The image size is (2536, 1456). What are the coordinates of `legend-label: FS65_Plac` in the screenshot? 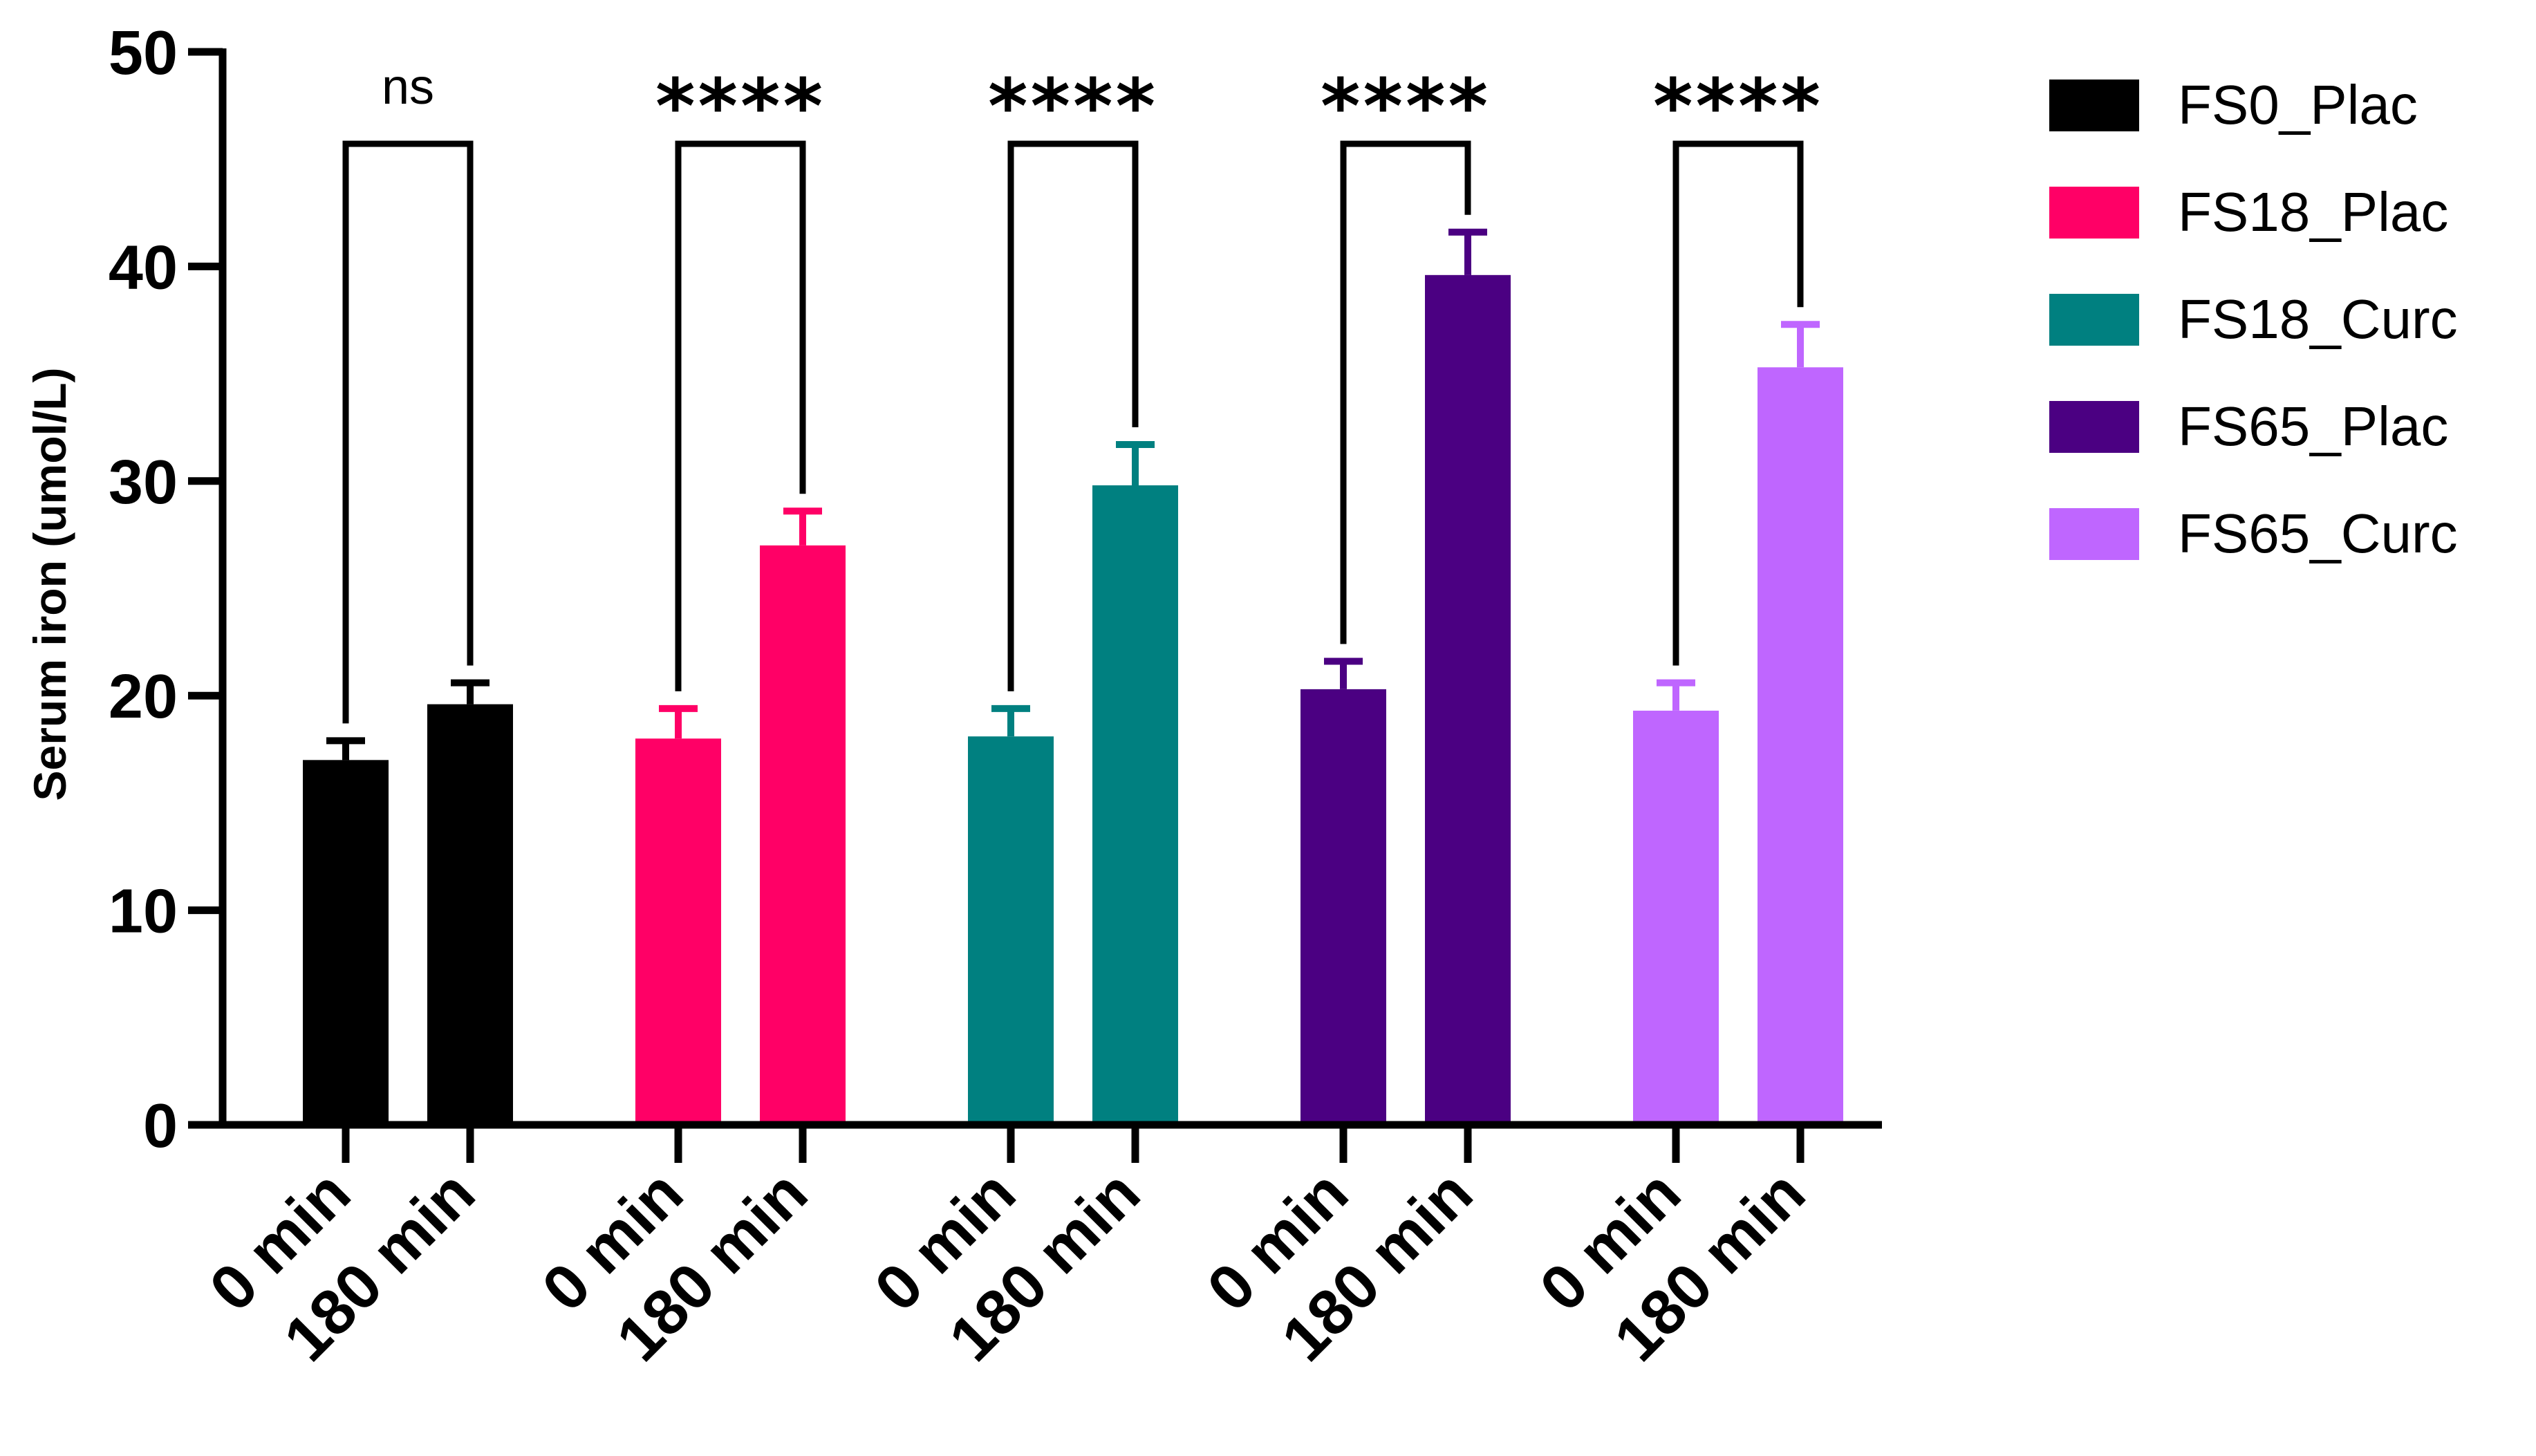 It's located at (2313, 426).